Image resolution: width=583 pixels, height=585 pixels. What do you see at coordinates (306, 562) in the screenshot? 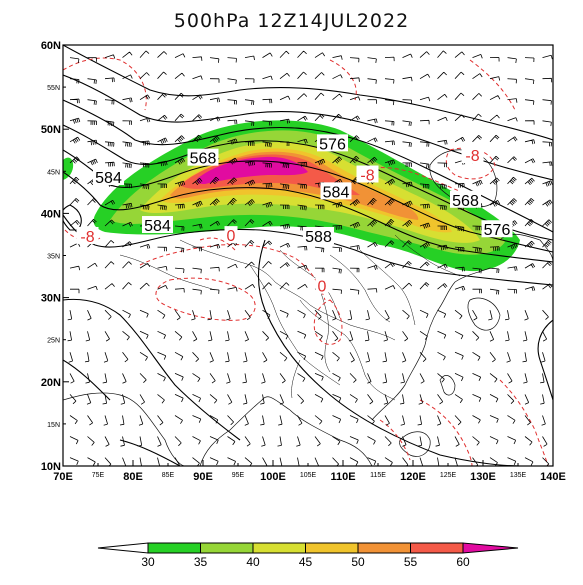
I see `colorbar-tick-label: 45` at bounding box center [306, 562].